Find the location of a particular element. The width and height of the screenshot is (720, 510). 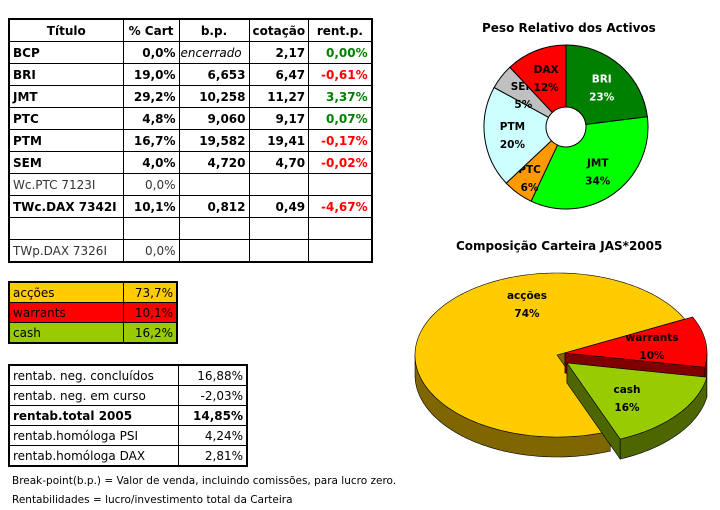

donut-label-ptc: PTC is located at coordinates (529, 170).